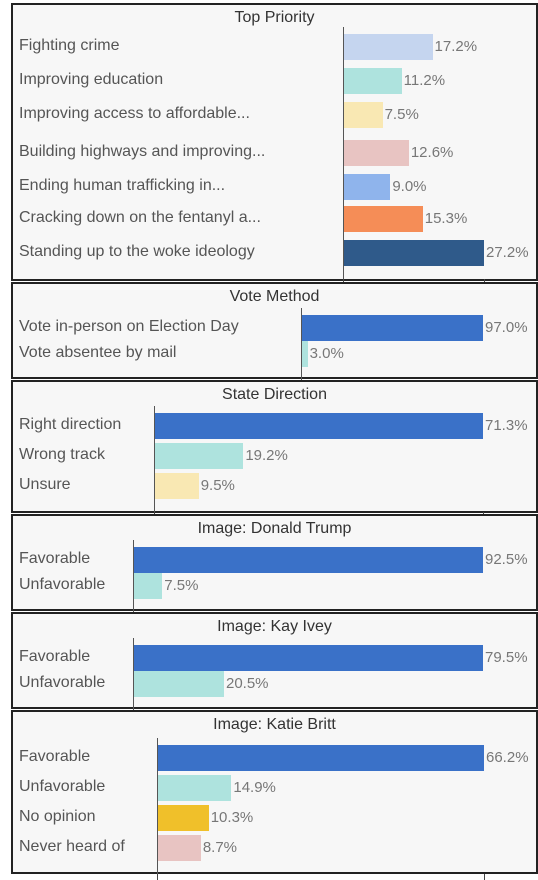 The image size is (538, 880). Describe the element at coordinates (274, 626) in the screenshot. I see `chart-title: Image: Kay Ivey` at that location.